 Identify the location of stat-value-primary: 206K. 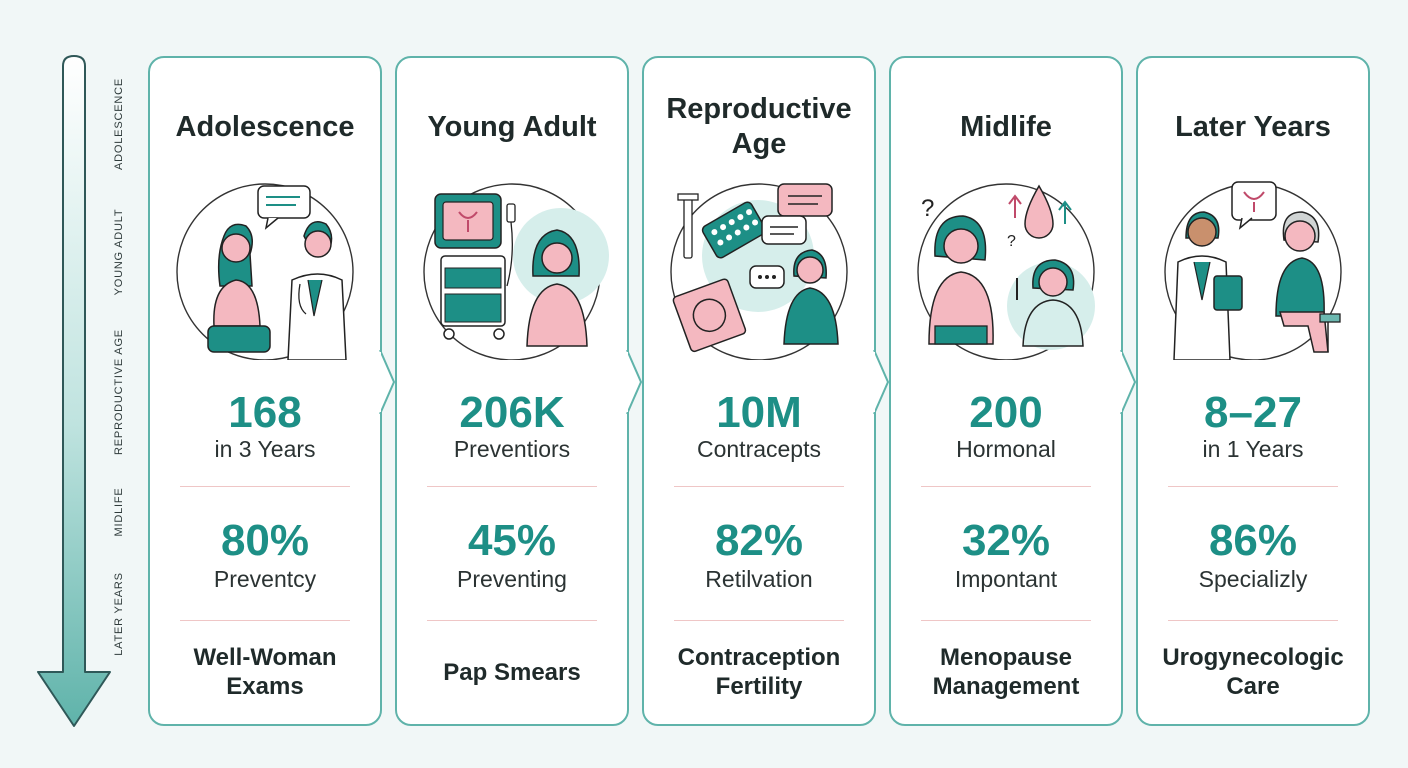
(512, 412).